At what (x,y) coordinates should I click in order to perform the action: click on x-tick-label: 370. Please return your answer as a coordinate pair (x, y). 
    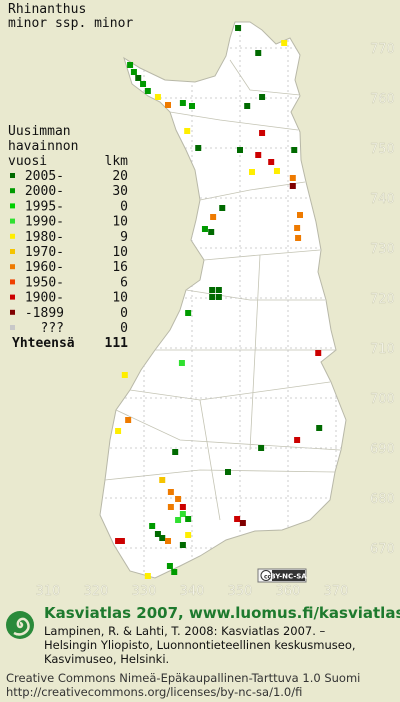
    Looking at the image, I should click on (336, 591).